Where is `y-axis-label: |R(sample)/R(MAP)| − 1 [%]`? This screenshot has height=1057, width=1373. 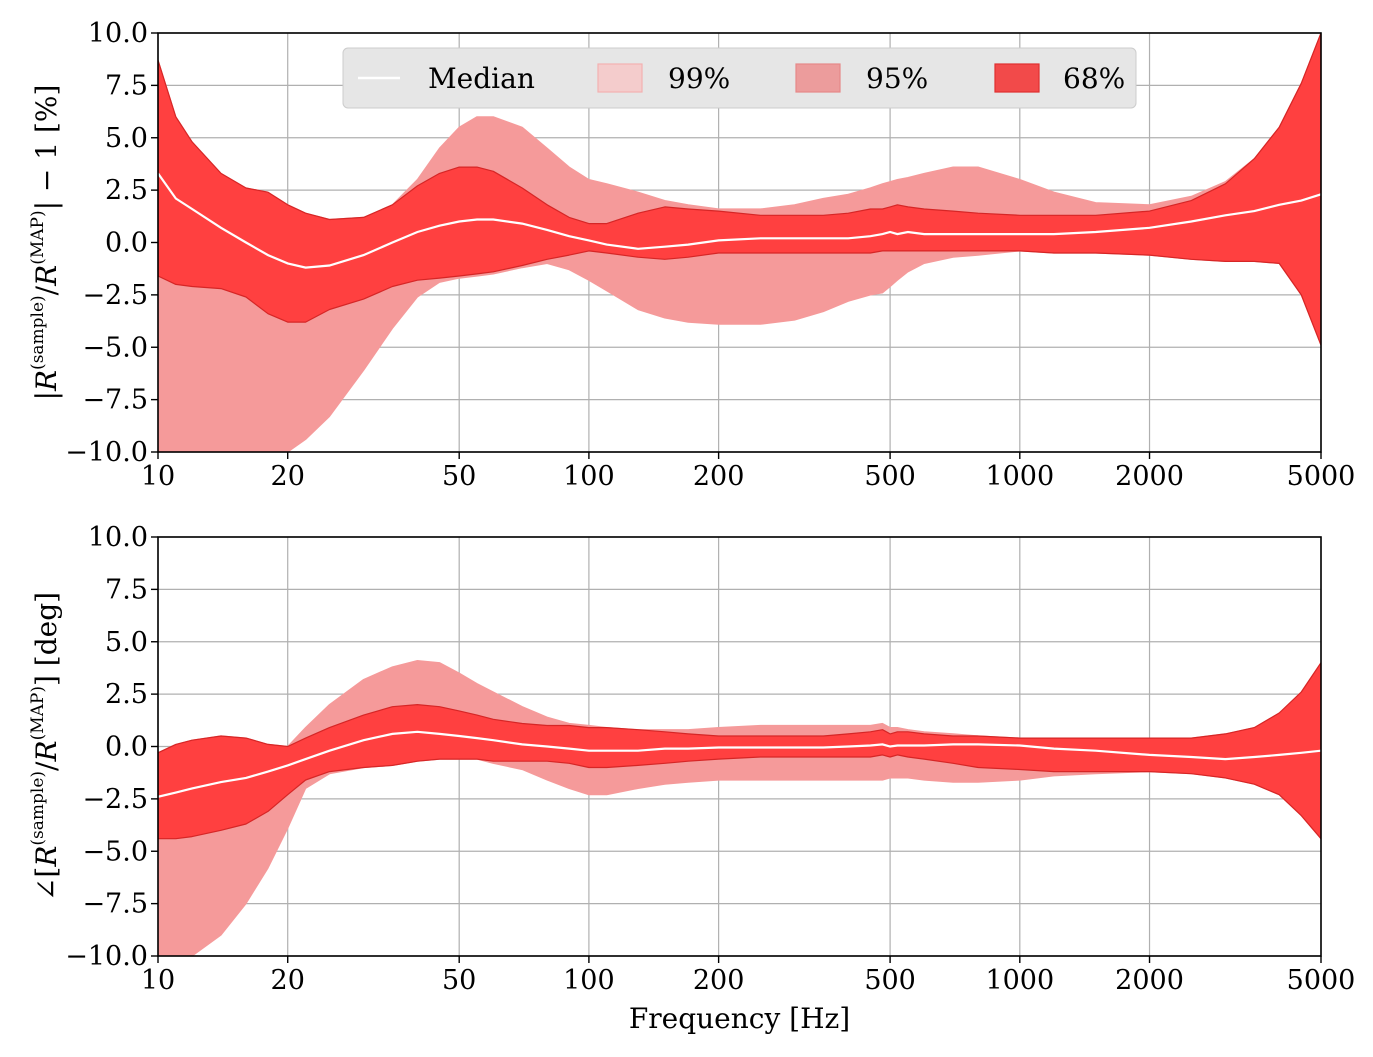 y-axis-label: |R(sample)/R(MAP)| − 1 [%] is located at coordinates (45, 243).